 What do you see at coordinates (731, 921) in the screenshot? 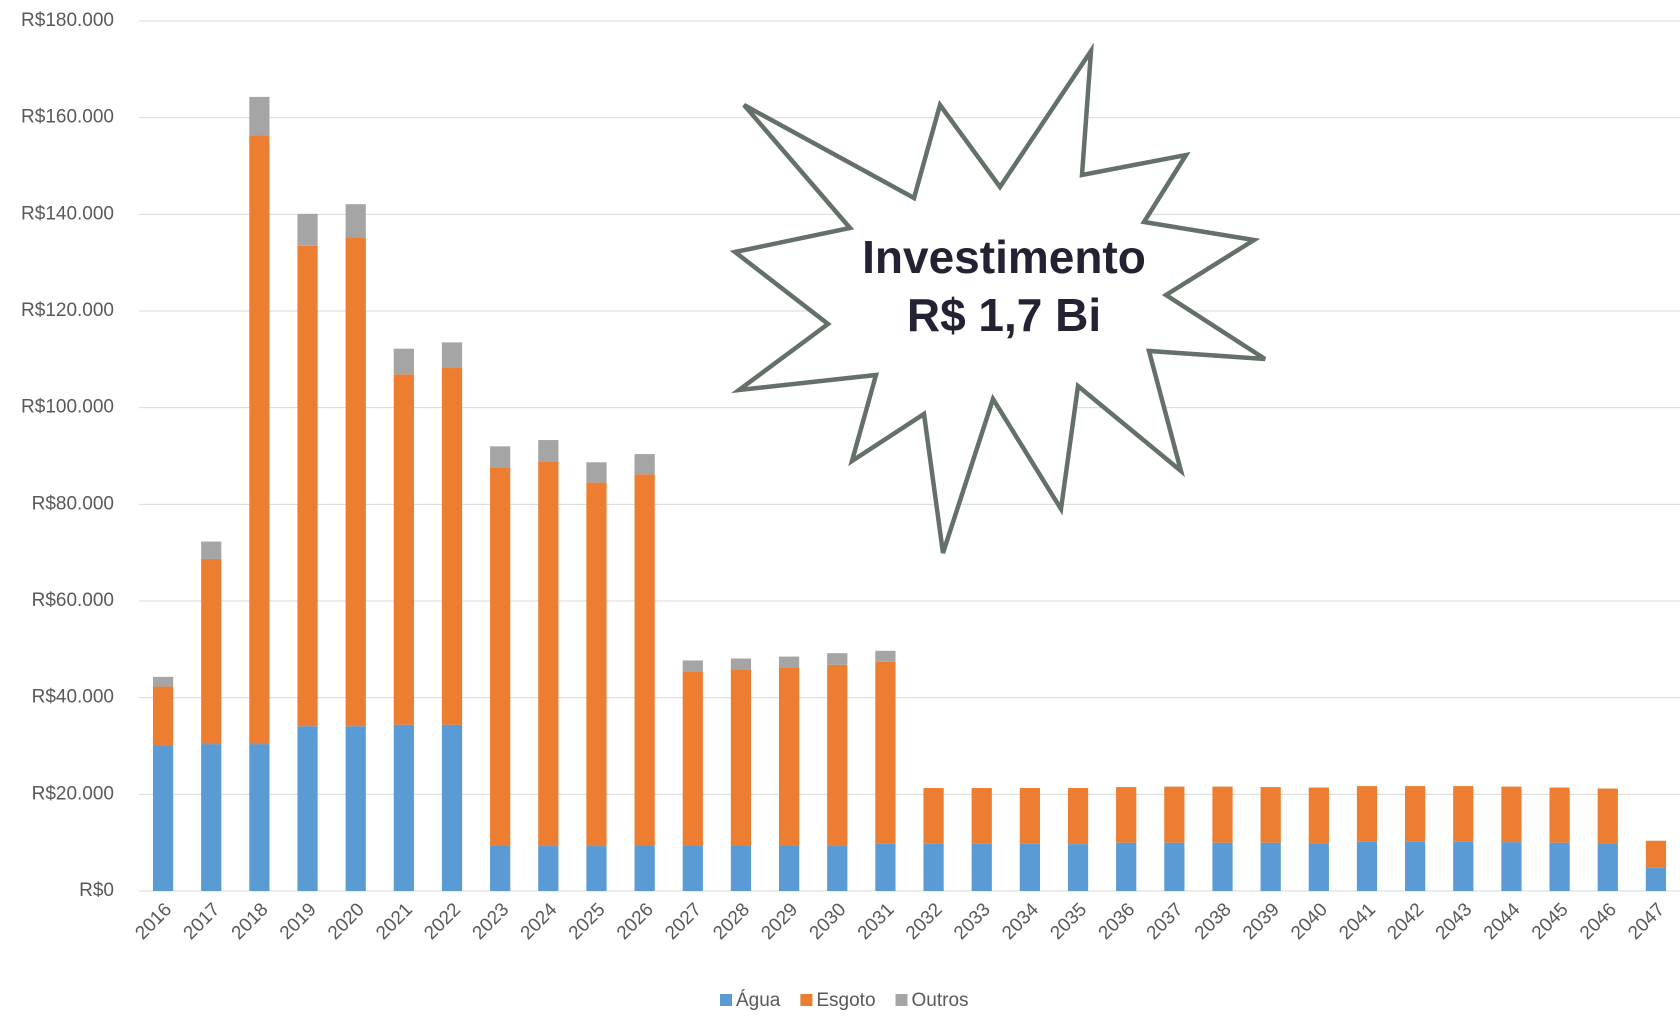
I see `x-tick-label: 2028` at bounding box center [731, 921].